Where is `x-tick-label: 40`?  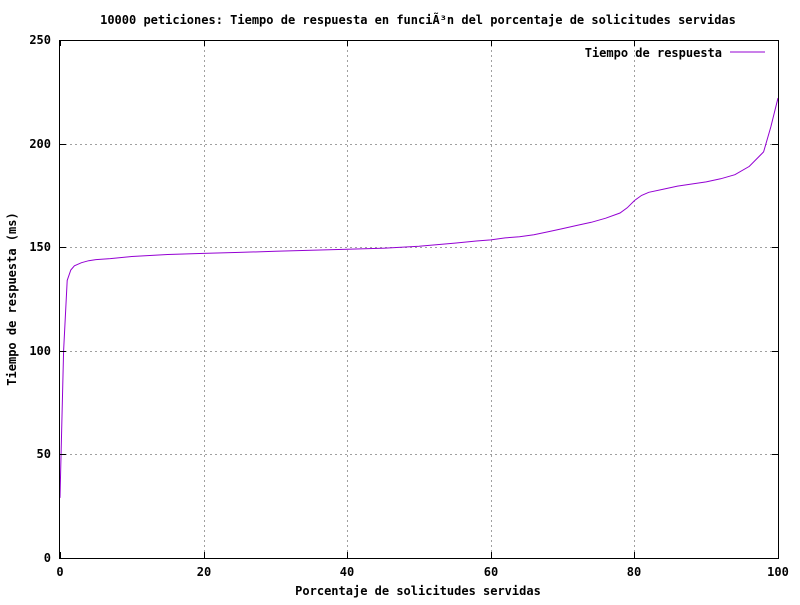 x-tick-label: 40 is located at coordinates (347, 572).